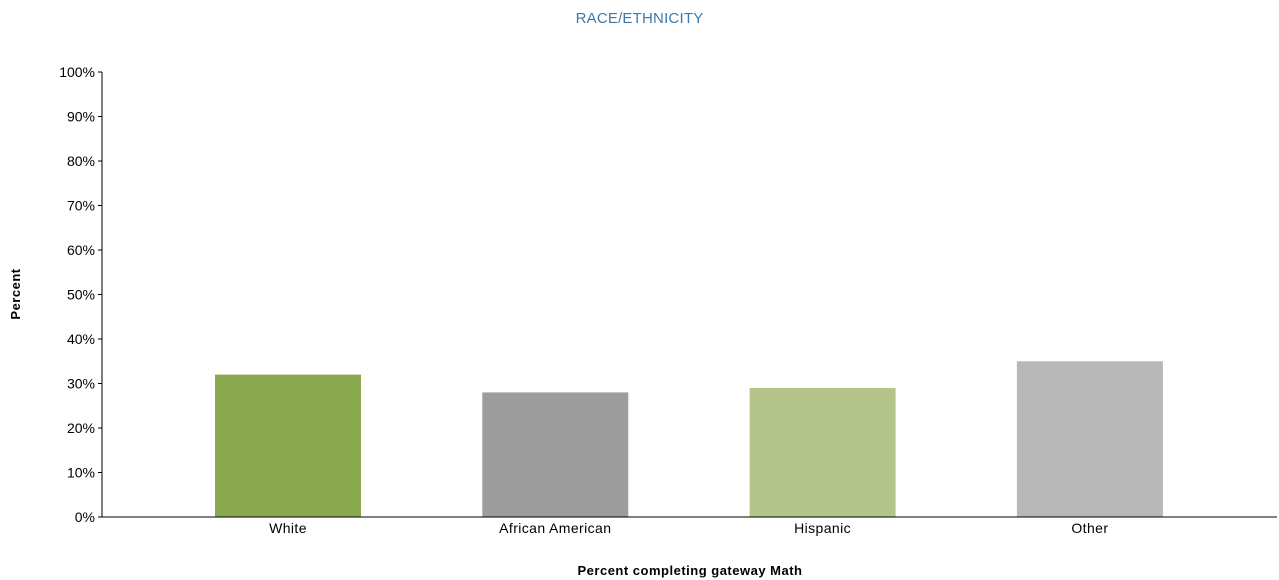 The height and width of the screenshot is (580, 1279). What do you see at coordinates (81, 206) in the screenshot?
I see `y-tick-label: 70%` at bounding box center [81, 206].